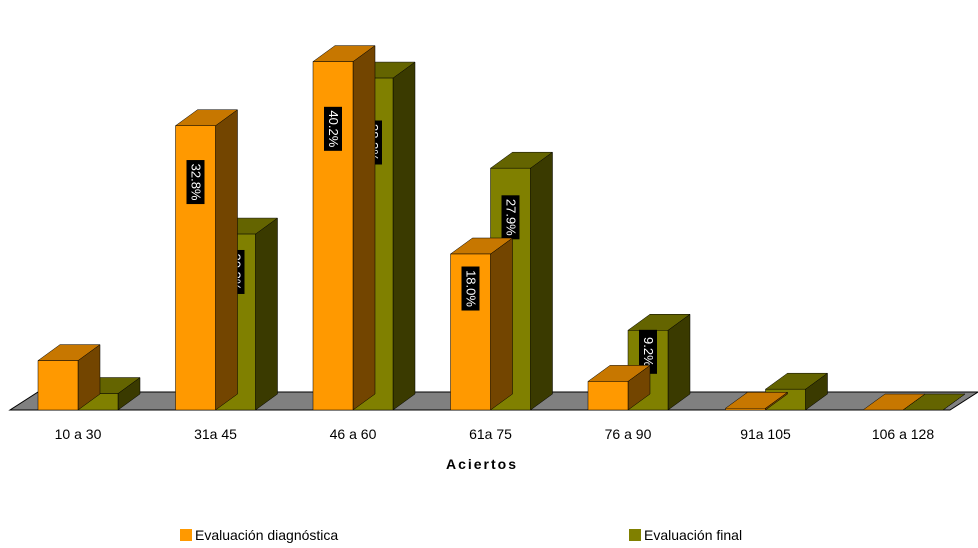  What do you see at coordinates (628, 434) in the screenshot?
I see `x-tick-label: 76 a 90` at bounding box center [628, 434].